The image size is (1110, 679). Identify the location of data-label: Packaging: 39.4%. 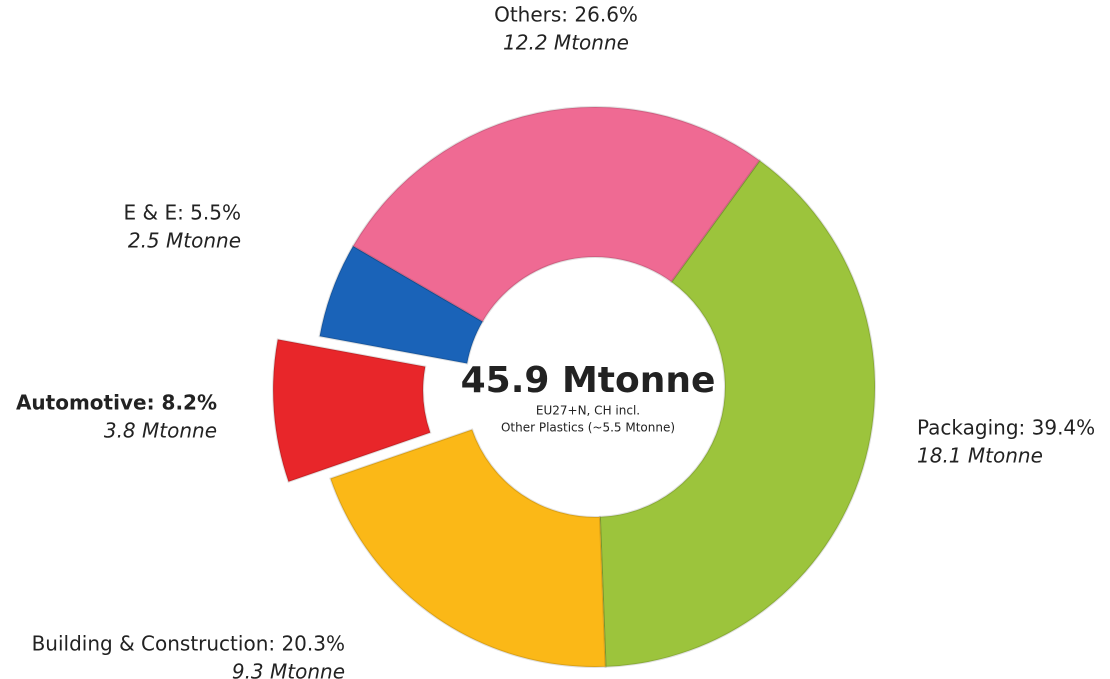
(1006, 428).